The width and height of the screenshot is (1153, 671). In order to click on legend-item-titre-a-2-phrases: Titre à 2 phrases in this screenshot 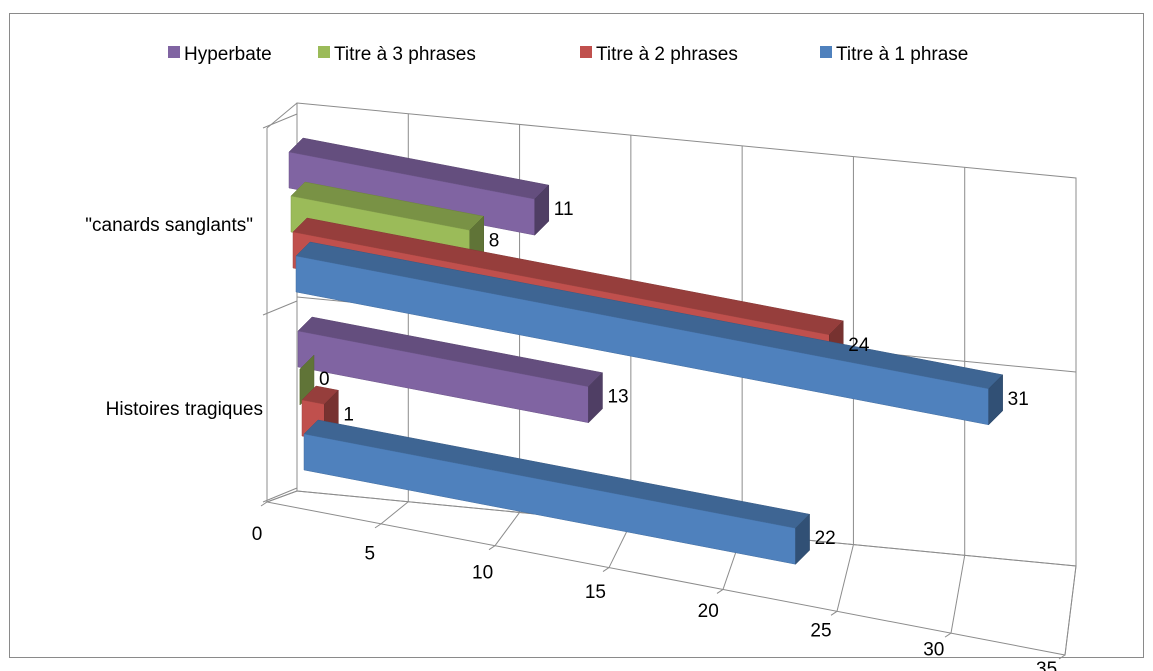, I will do `click(659, 54)`.